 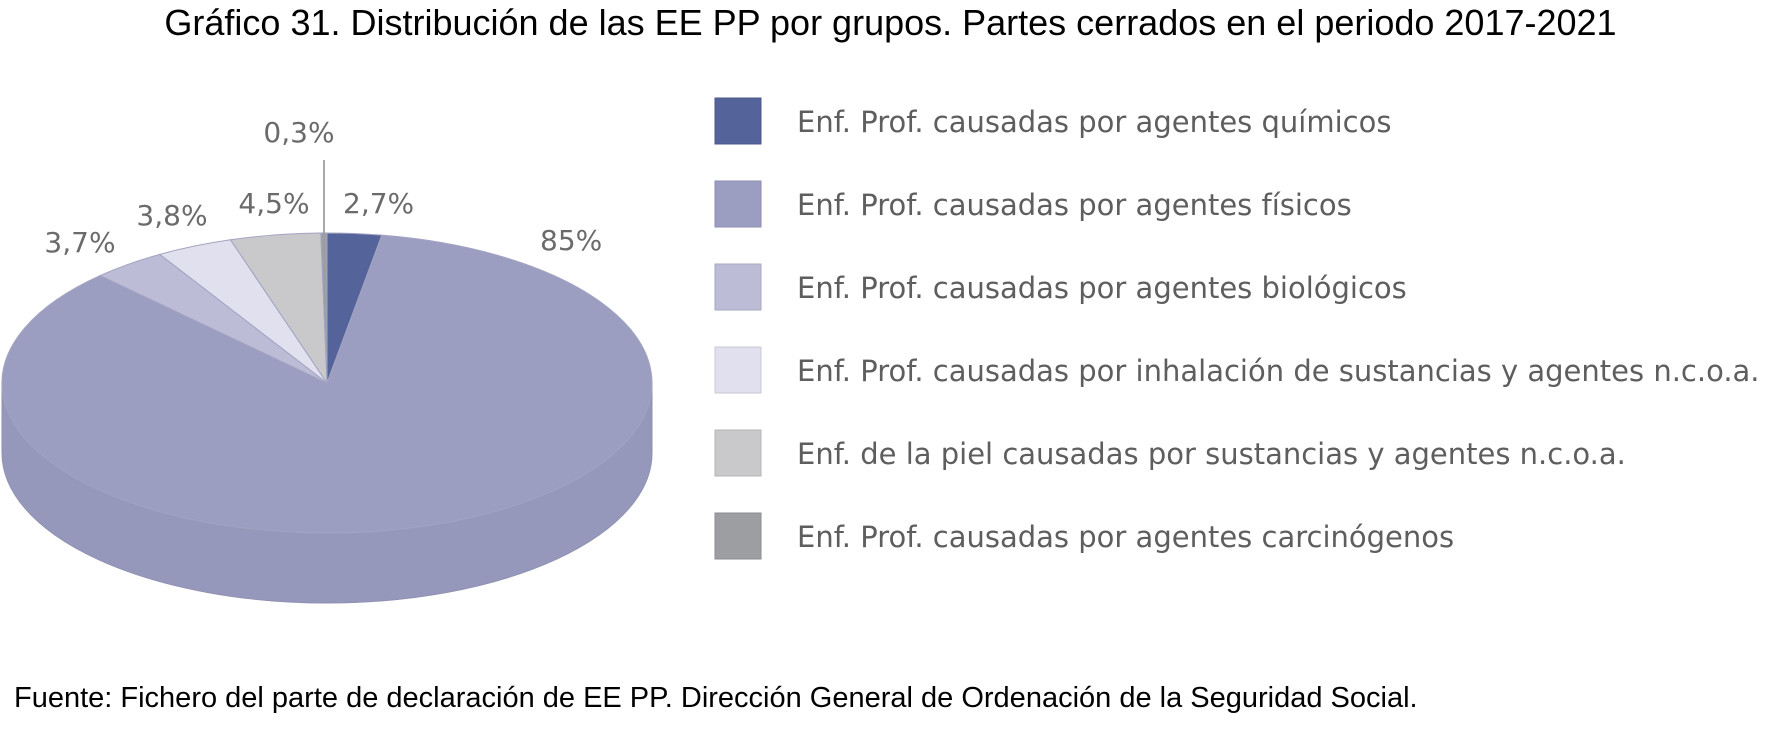 What do you see at coordinates (79, 242) in the screenshot?
I see `data-label-3: 3,7%` at bounding box center [79, 242].